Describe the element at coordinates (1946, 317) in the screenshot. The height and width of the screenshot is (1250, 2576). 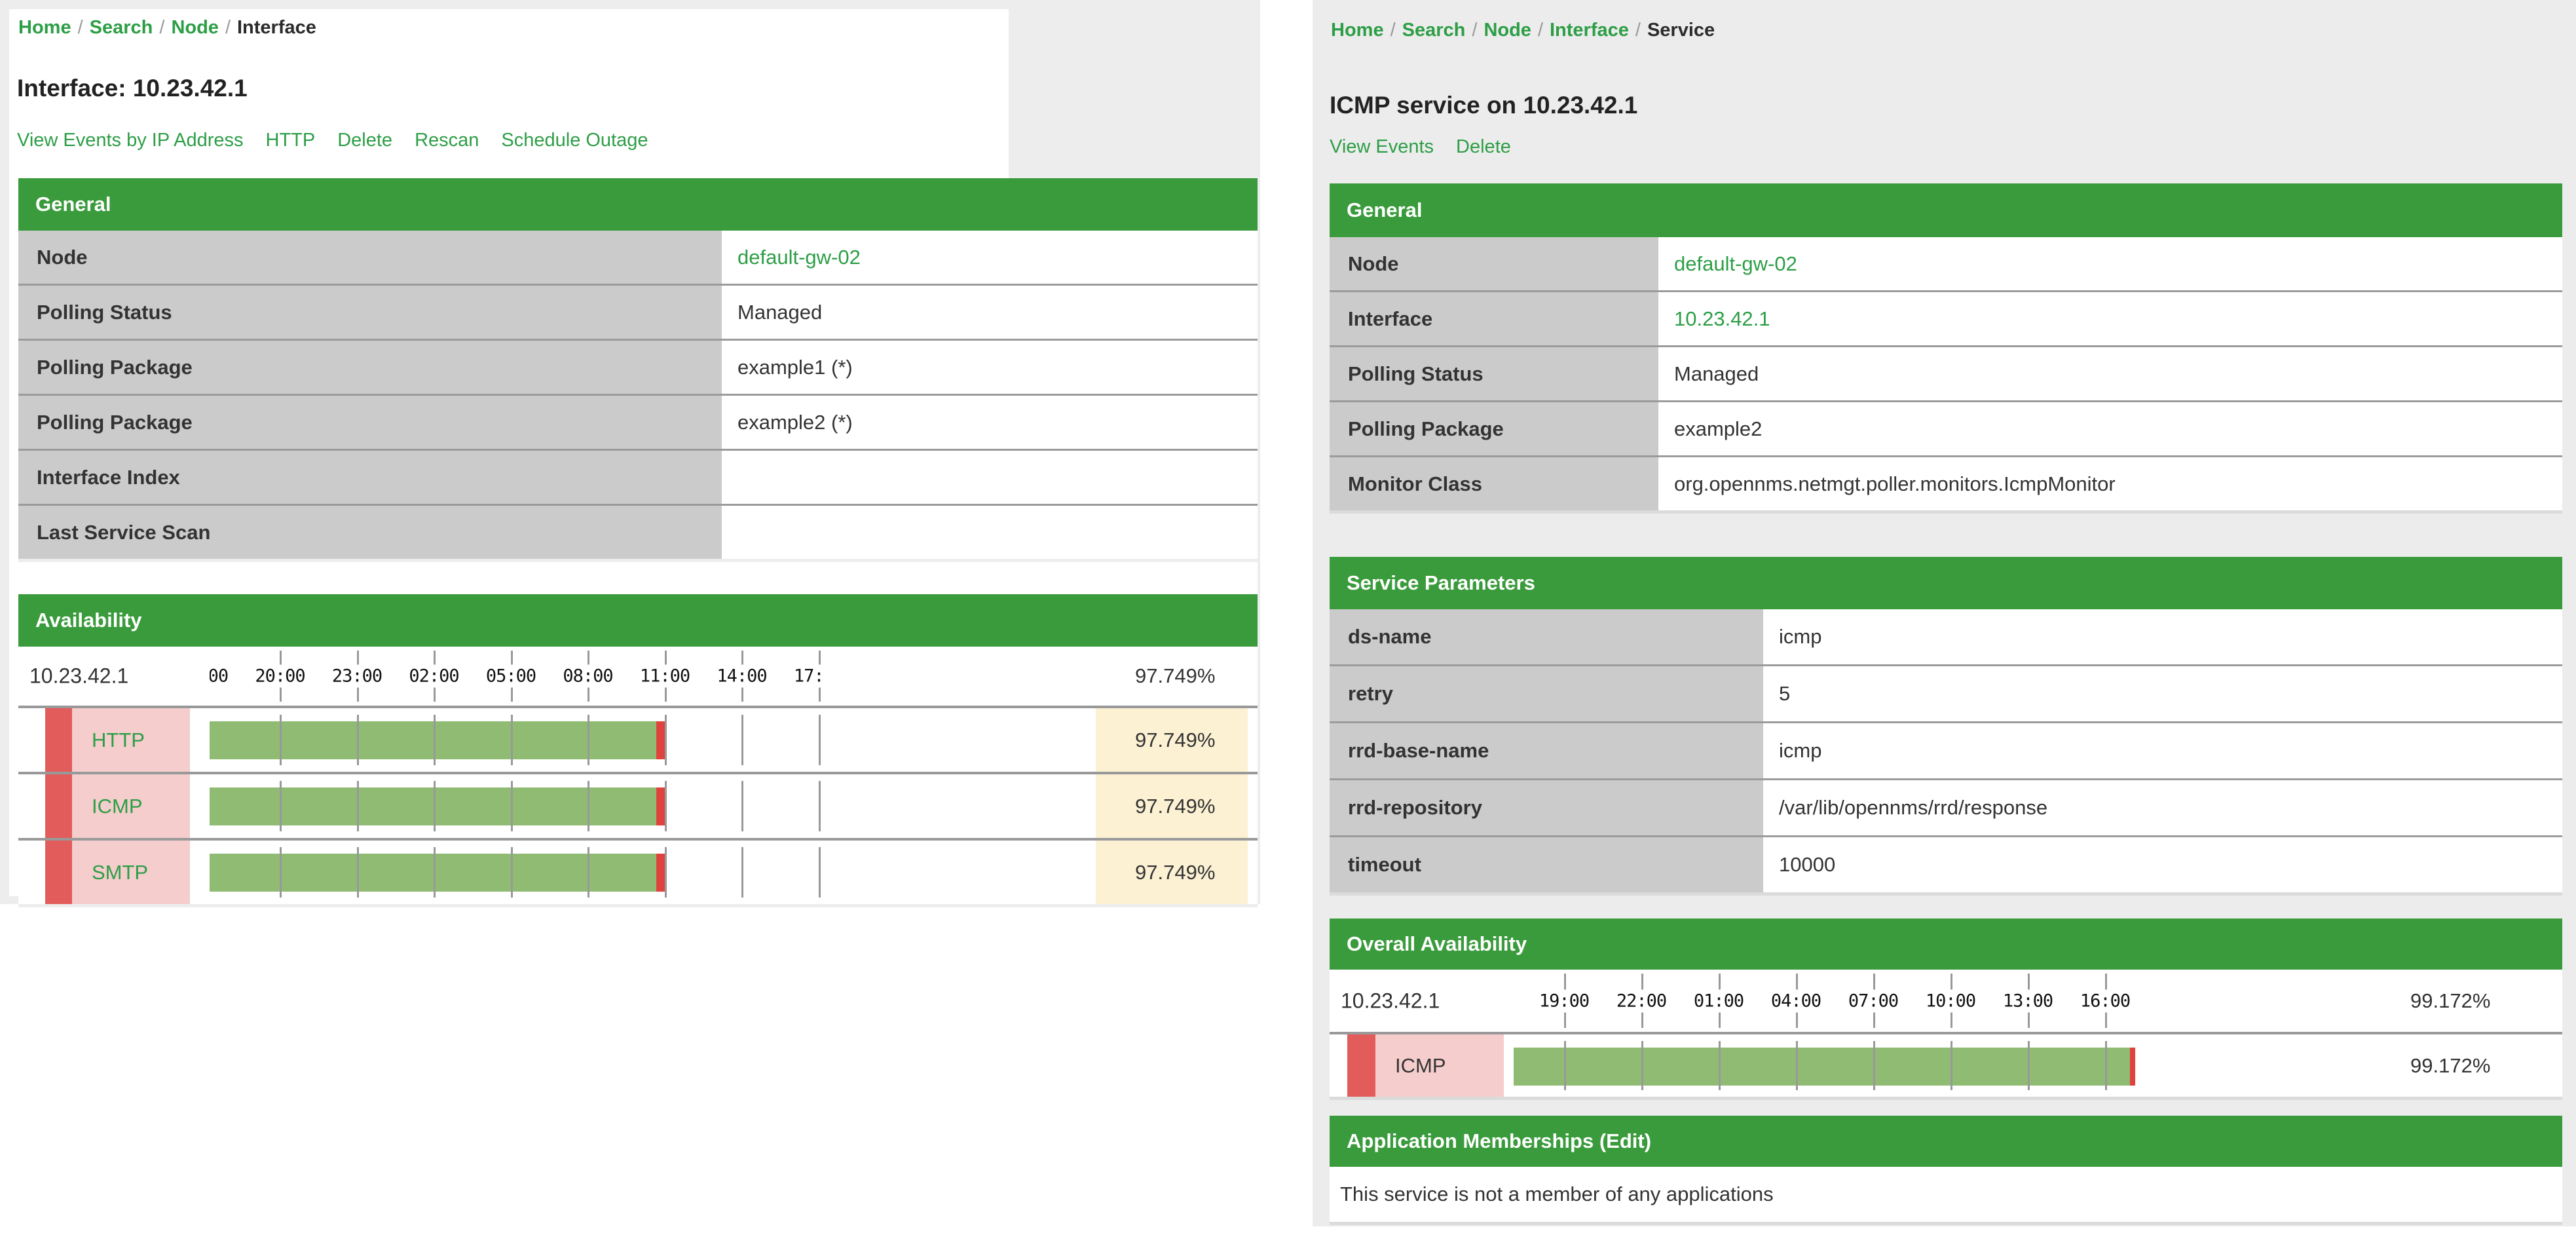
I see `table-row: Interface 10.23.42.1` at that location.